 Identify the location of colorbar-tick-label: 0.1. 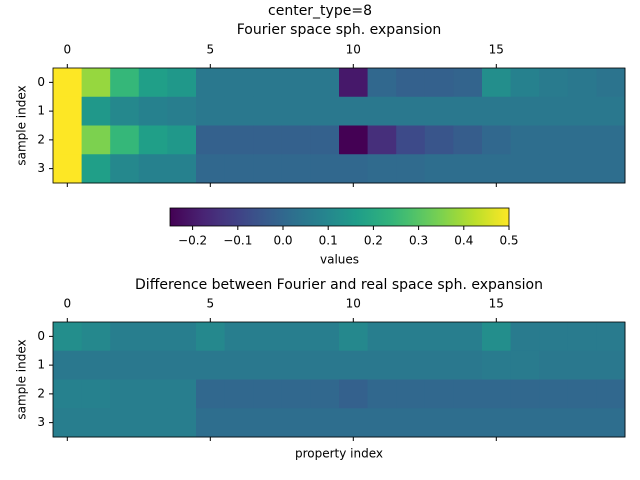
(328, 241).